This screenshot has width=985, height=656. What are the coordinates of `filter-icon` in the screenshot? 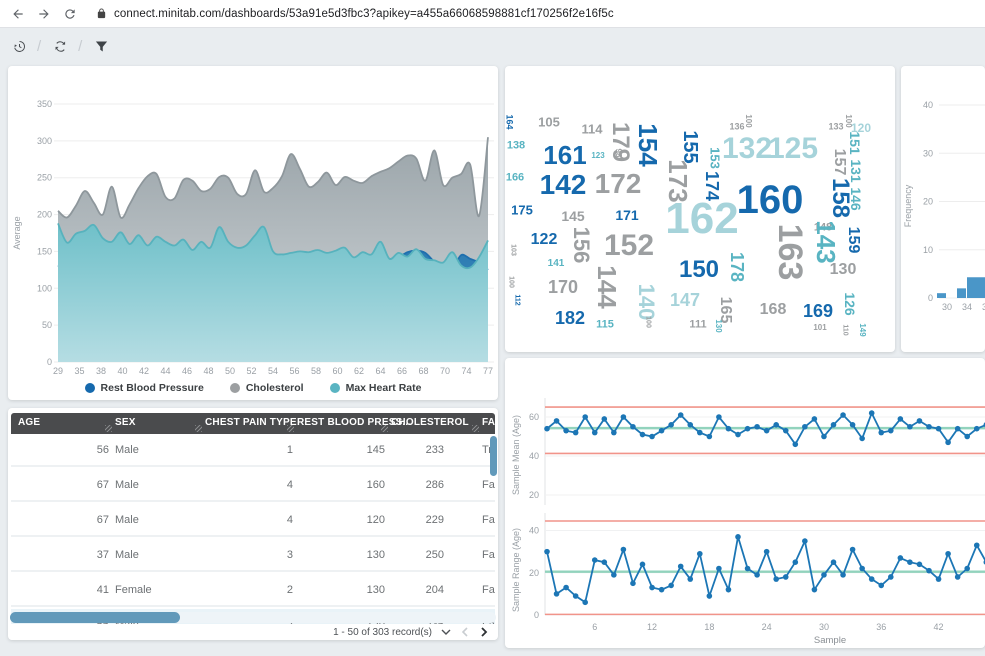 It's located at (101, 46).